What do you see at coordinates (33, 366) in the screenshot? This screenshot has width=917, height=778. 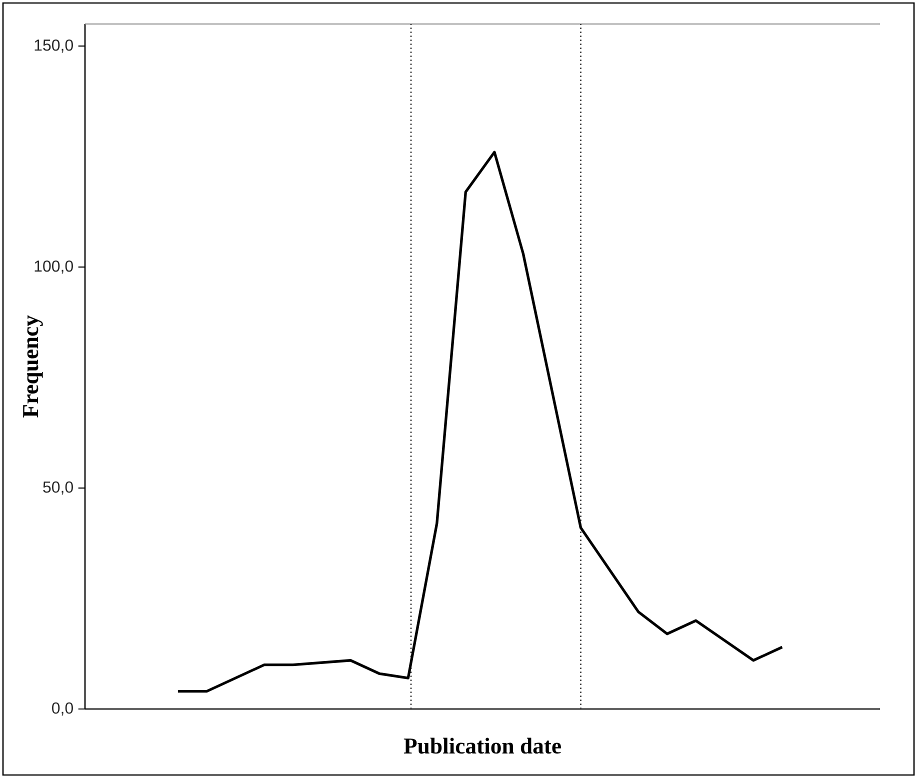 I see `y-axis-title: Frequency` at bounding box center [33, 366].